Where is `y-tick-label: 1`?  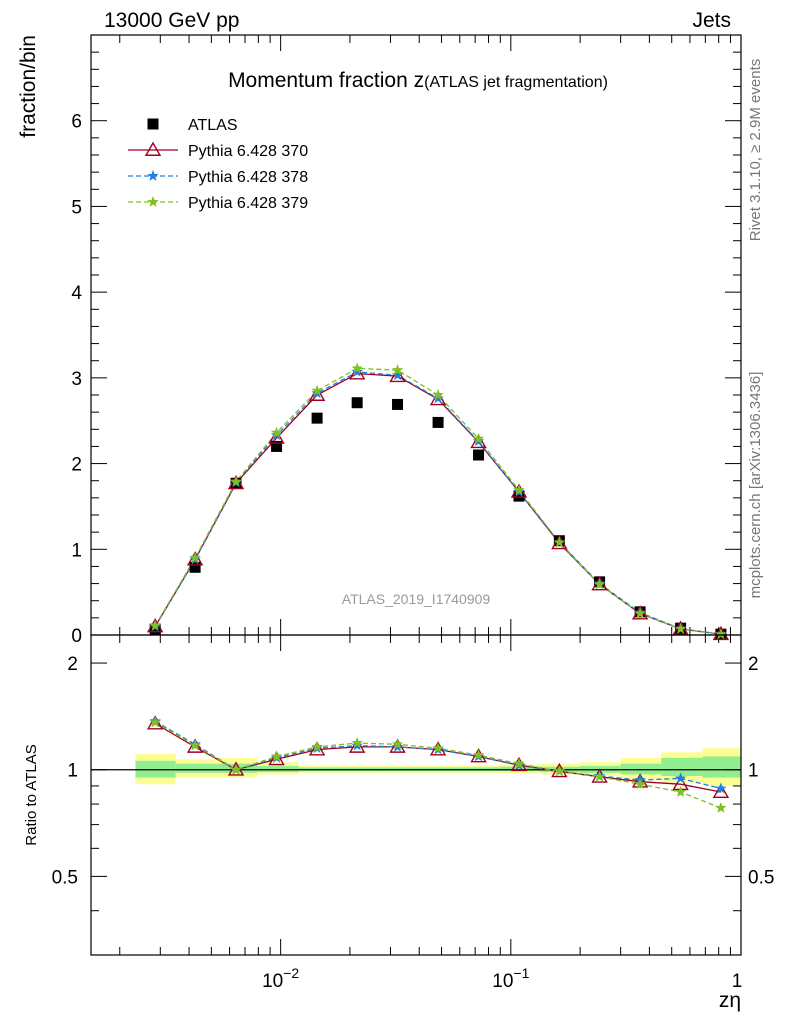 y-tick-label: 1 is located at coordinates (76, 550).